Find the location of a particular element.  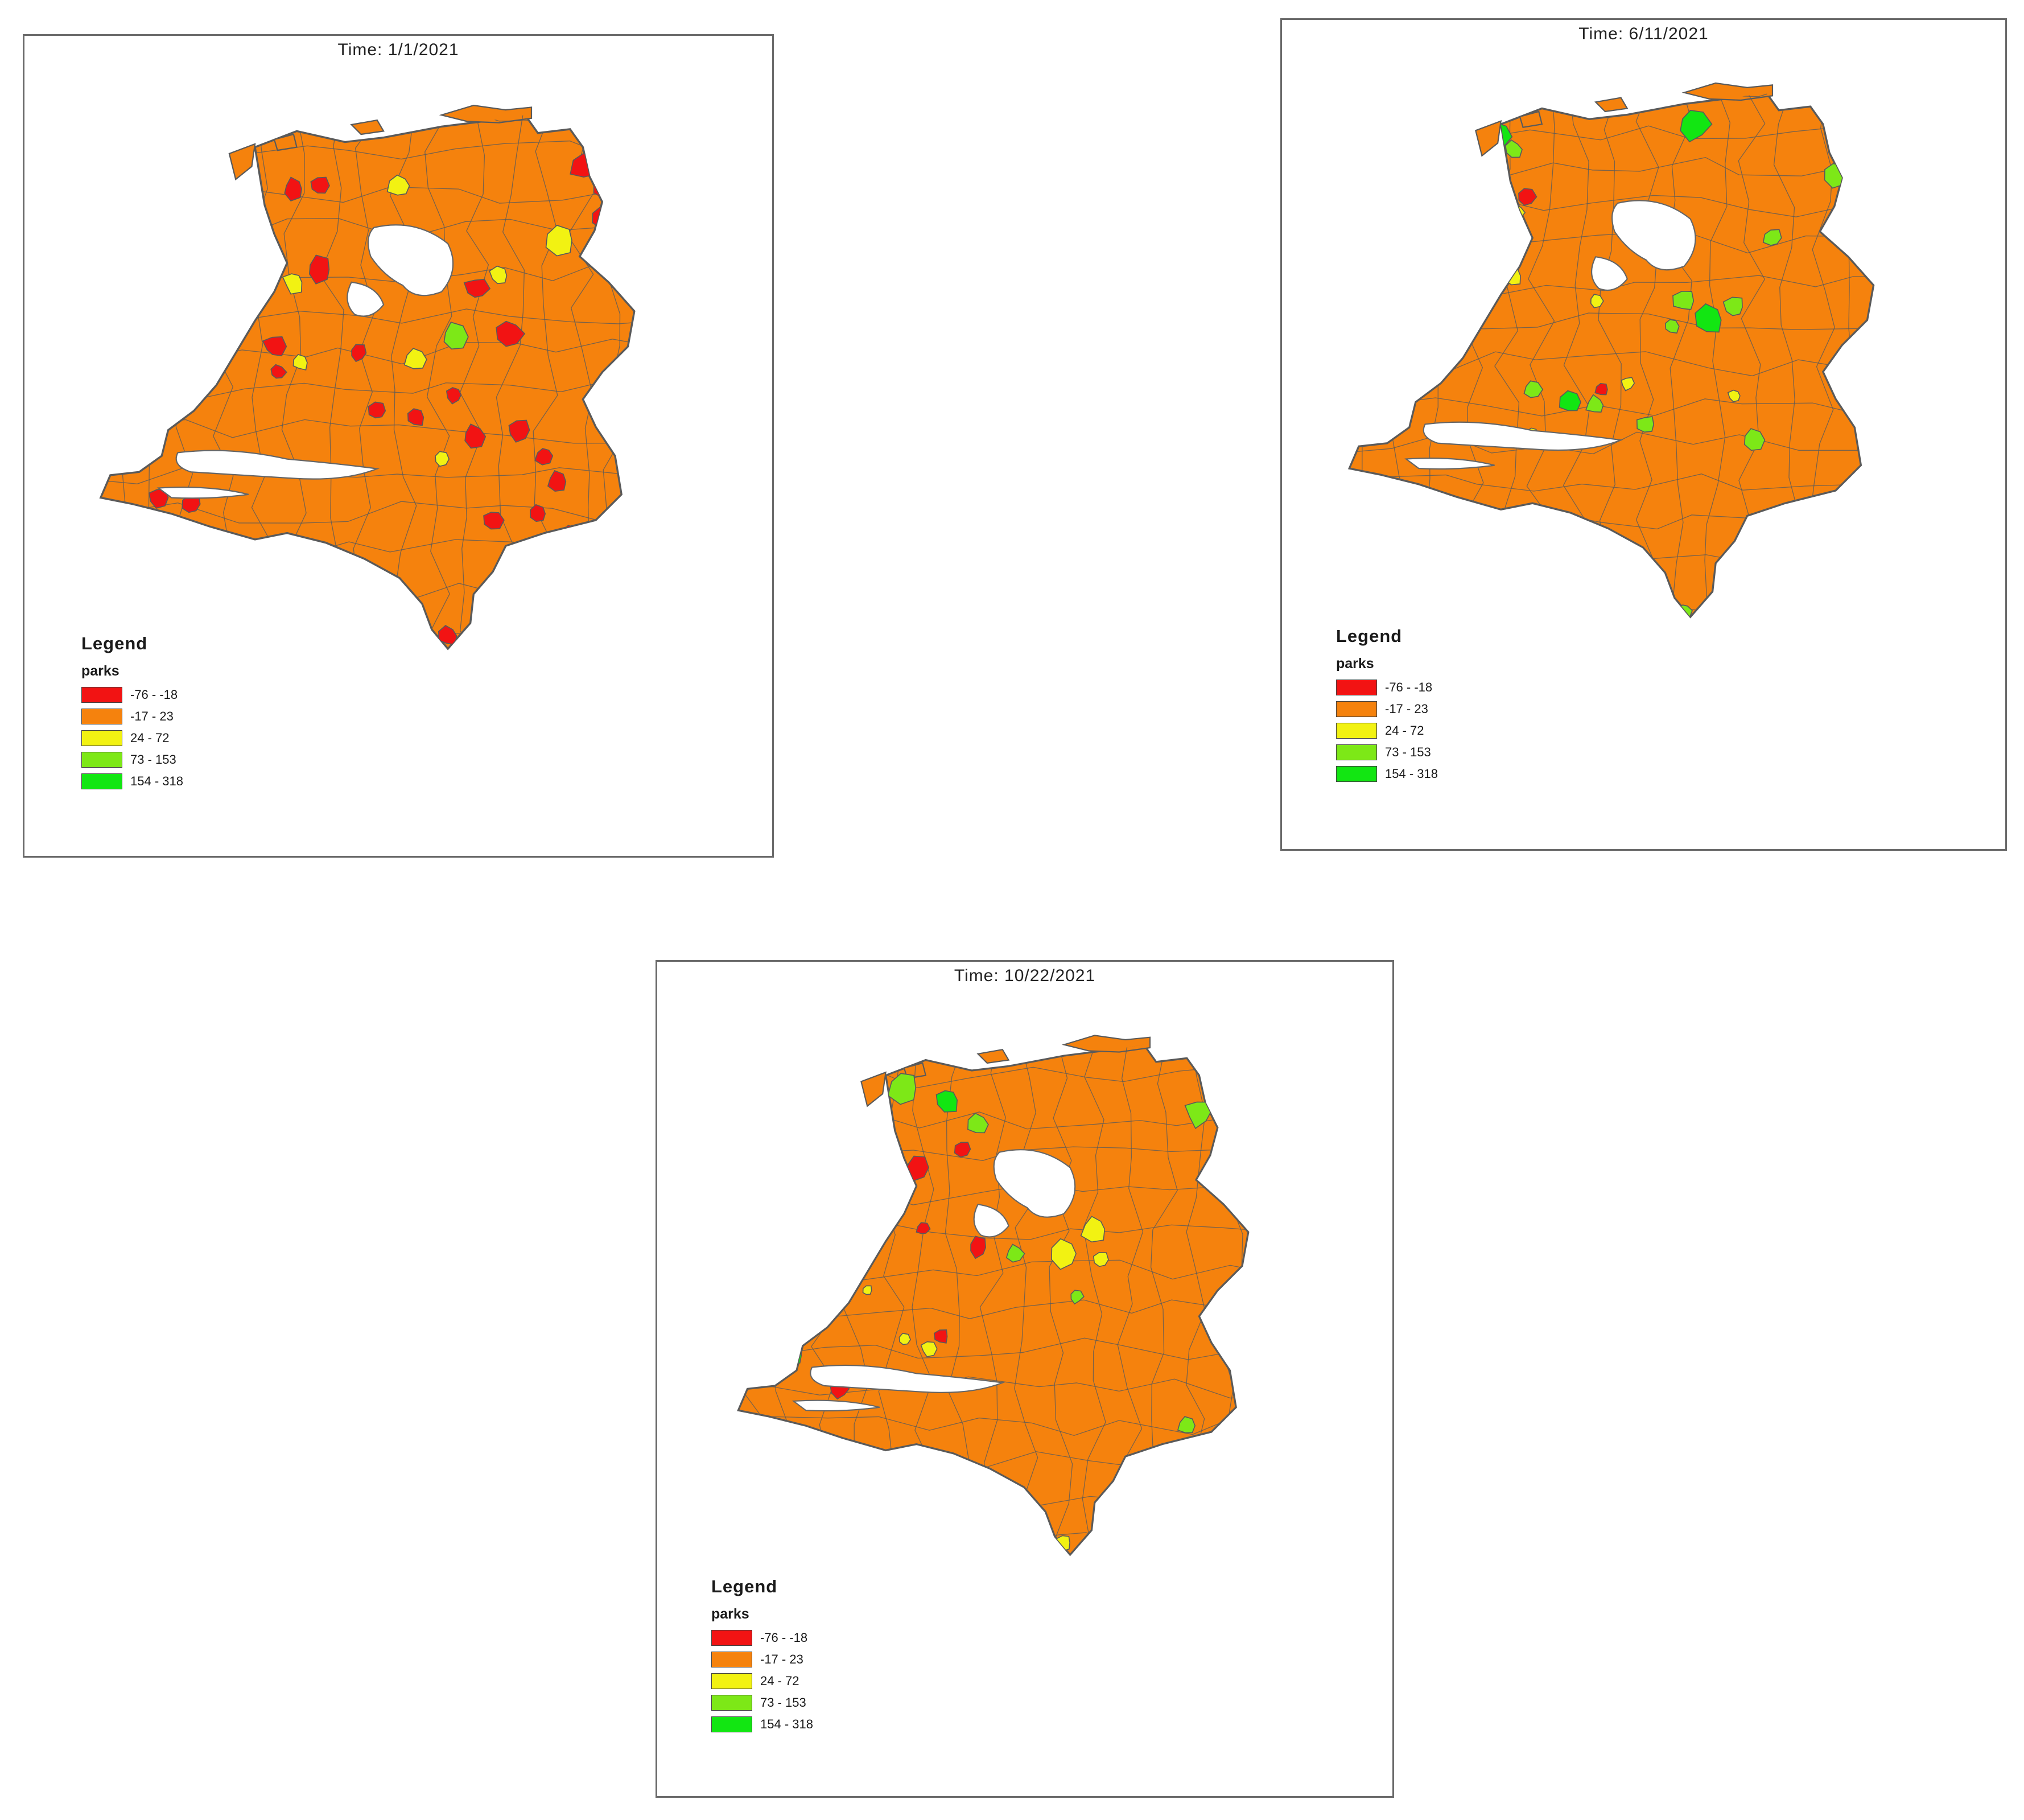

land-mass is located at coordinates (1611, 355).